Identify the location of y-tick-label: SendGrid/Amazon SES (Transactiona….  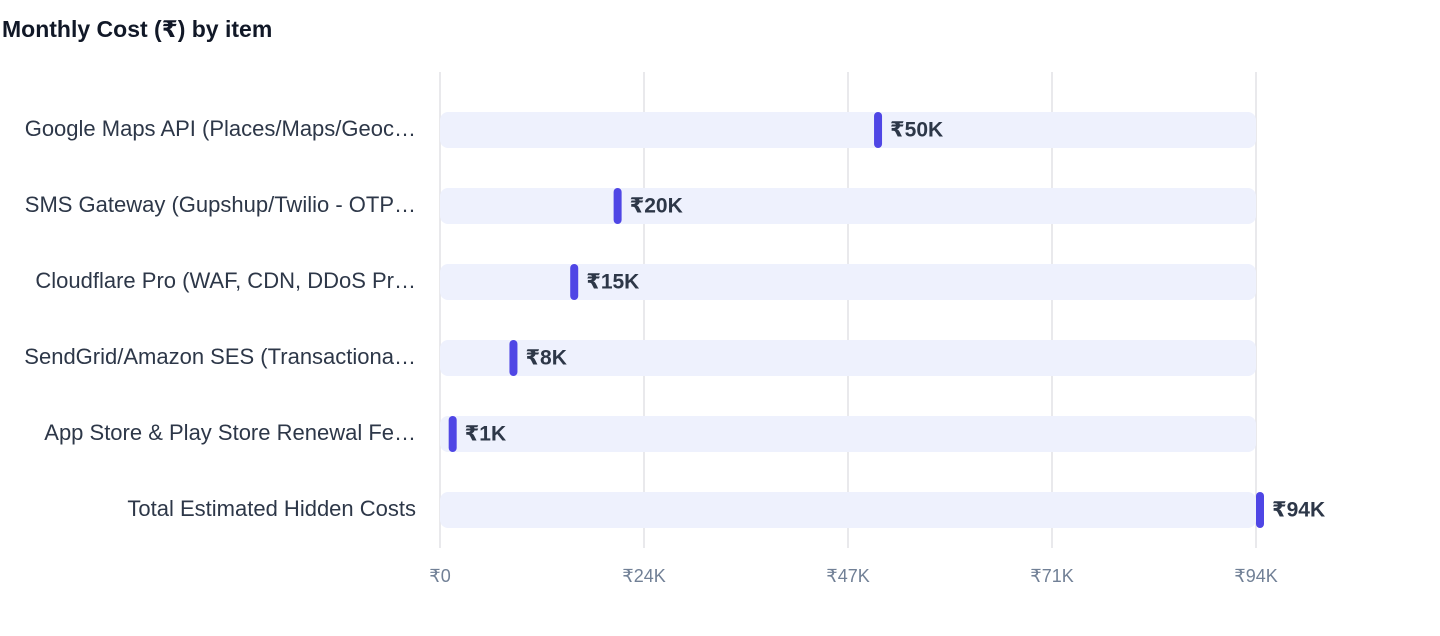
(220, 356).